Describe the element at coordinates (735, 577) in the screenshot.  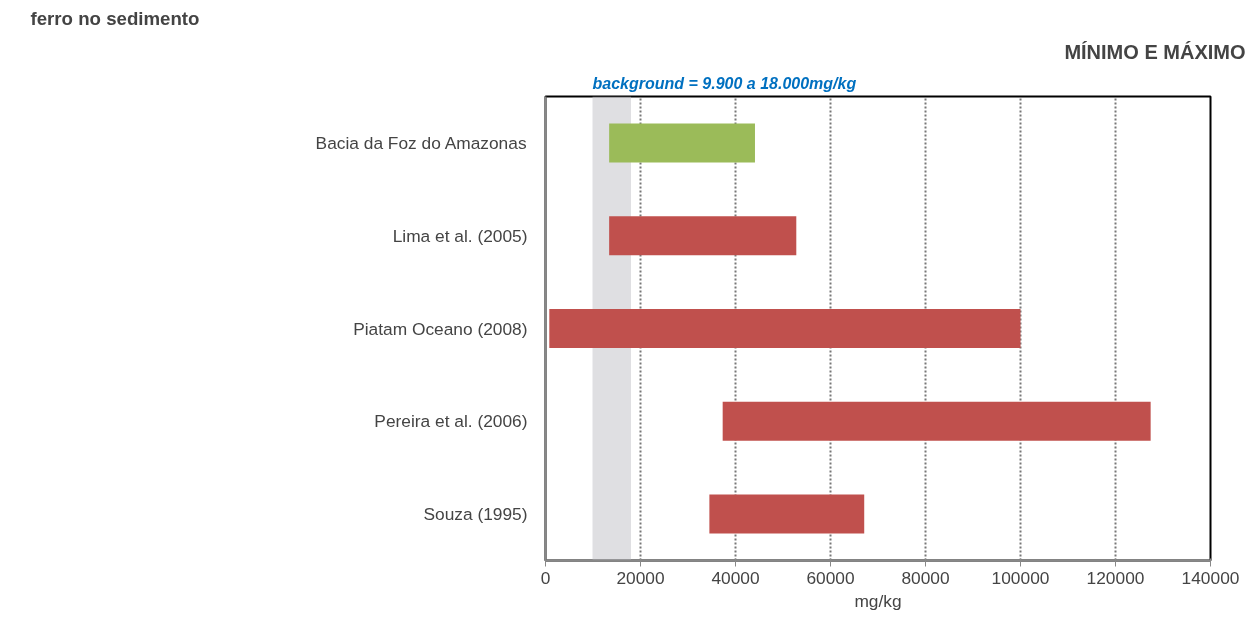
I see `x-tick-label: 40000` at that location.